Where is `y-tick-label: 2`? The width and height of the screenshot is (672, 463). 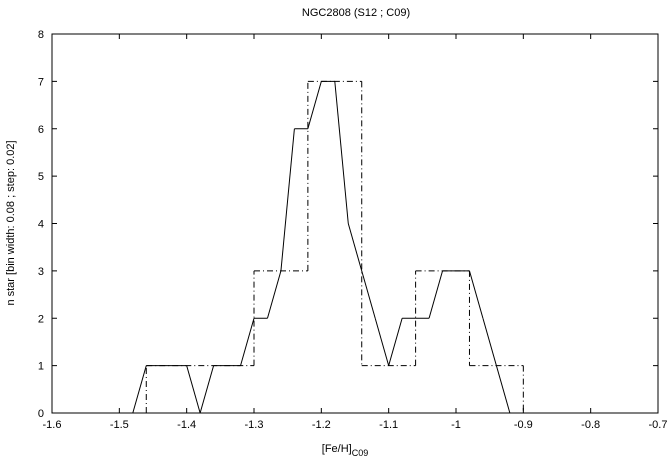
y-tick-label: 2 is located at coordinates (41, 319).